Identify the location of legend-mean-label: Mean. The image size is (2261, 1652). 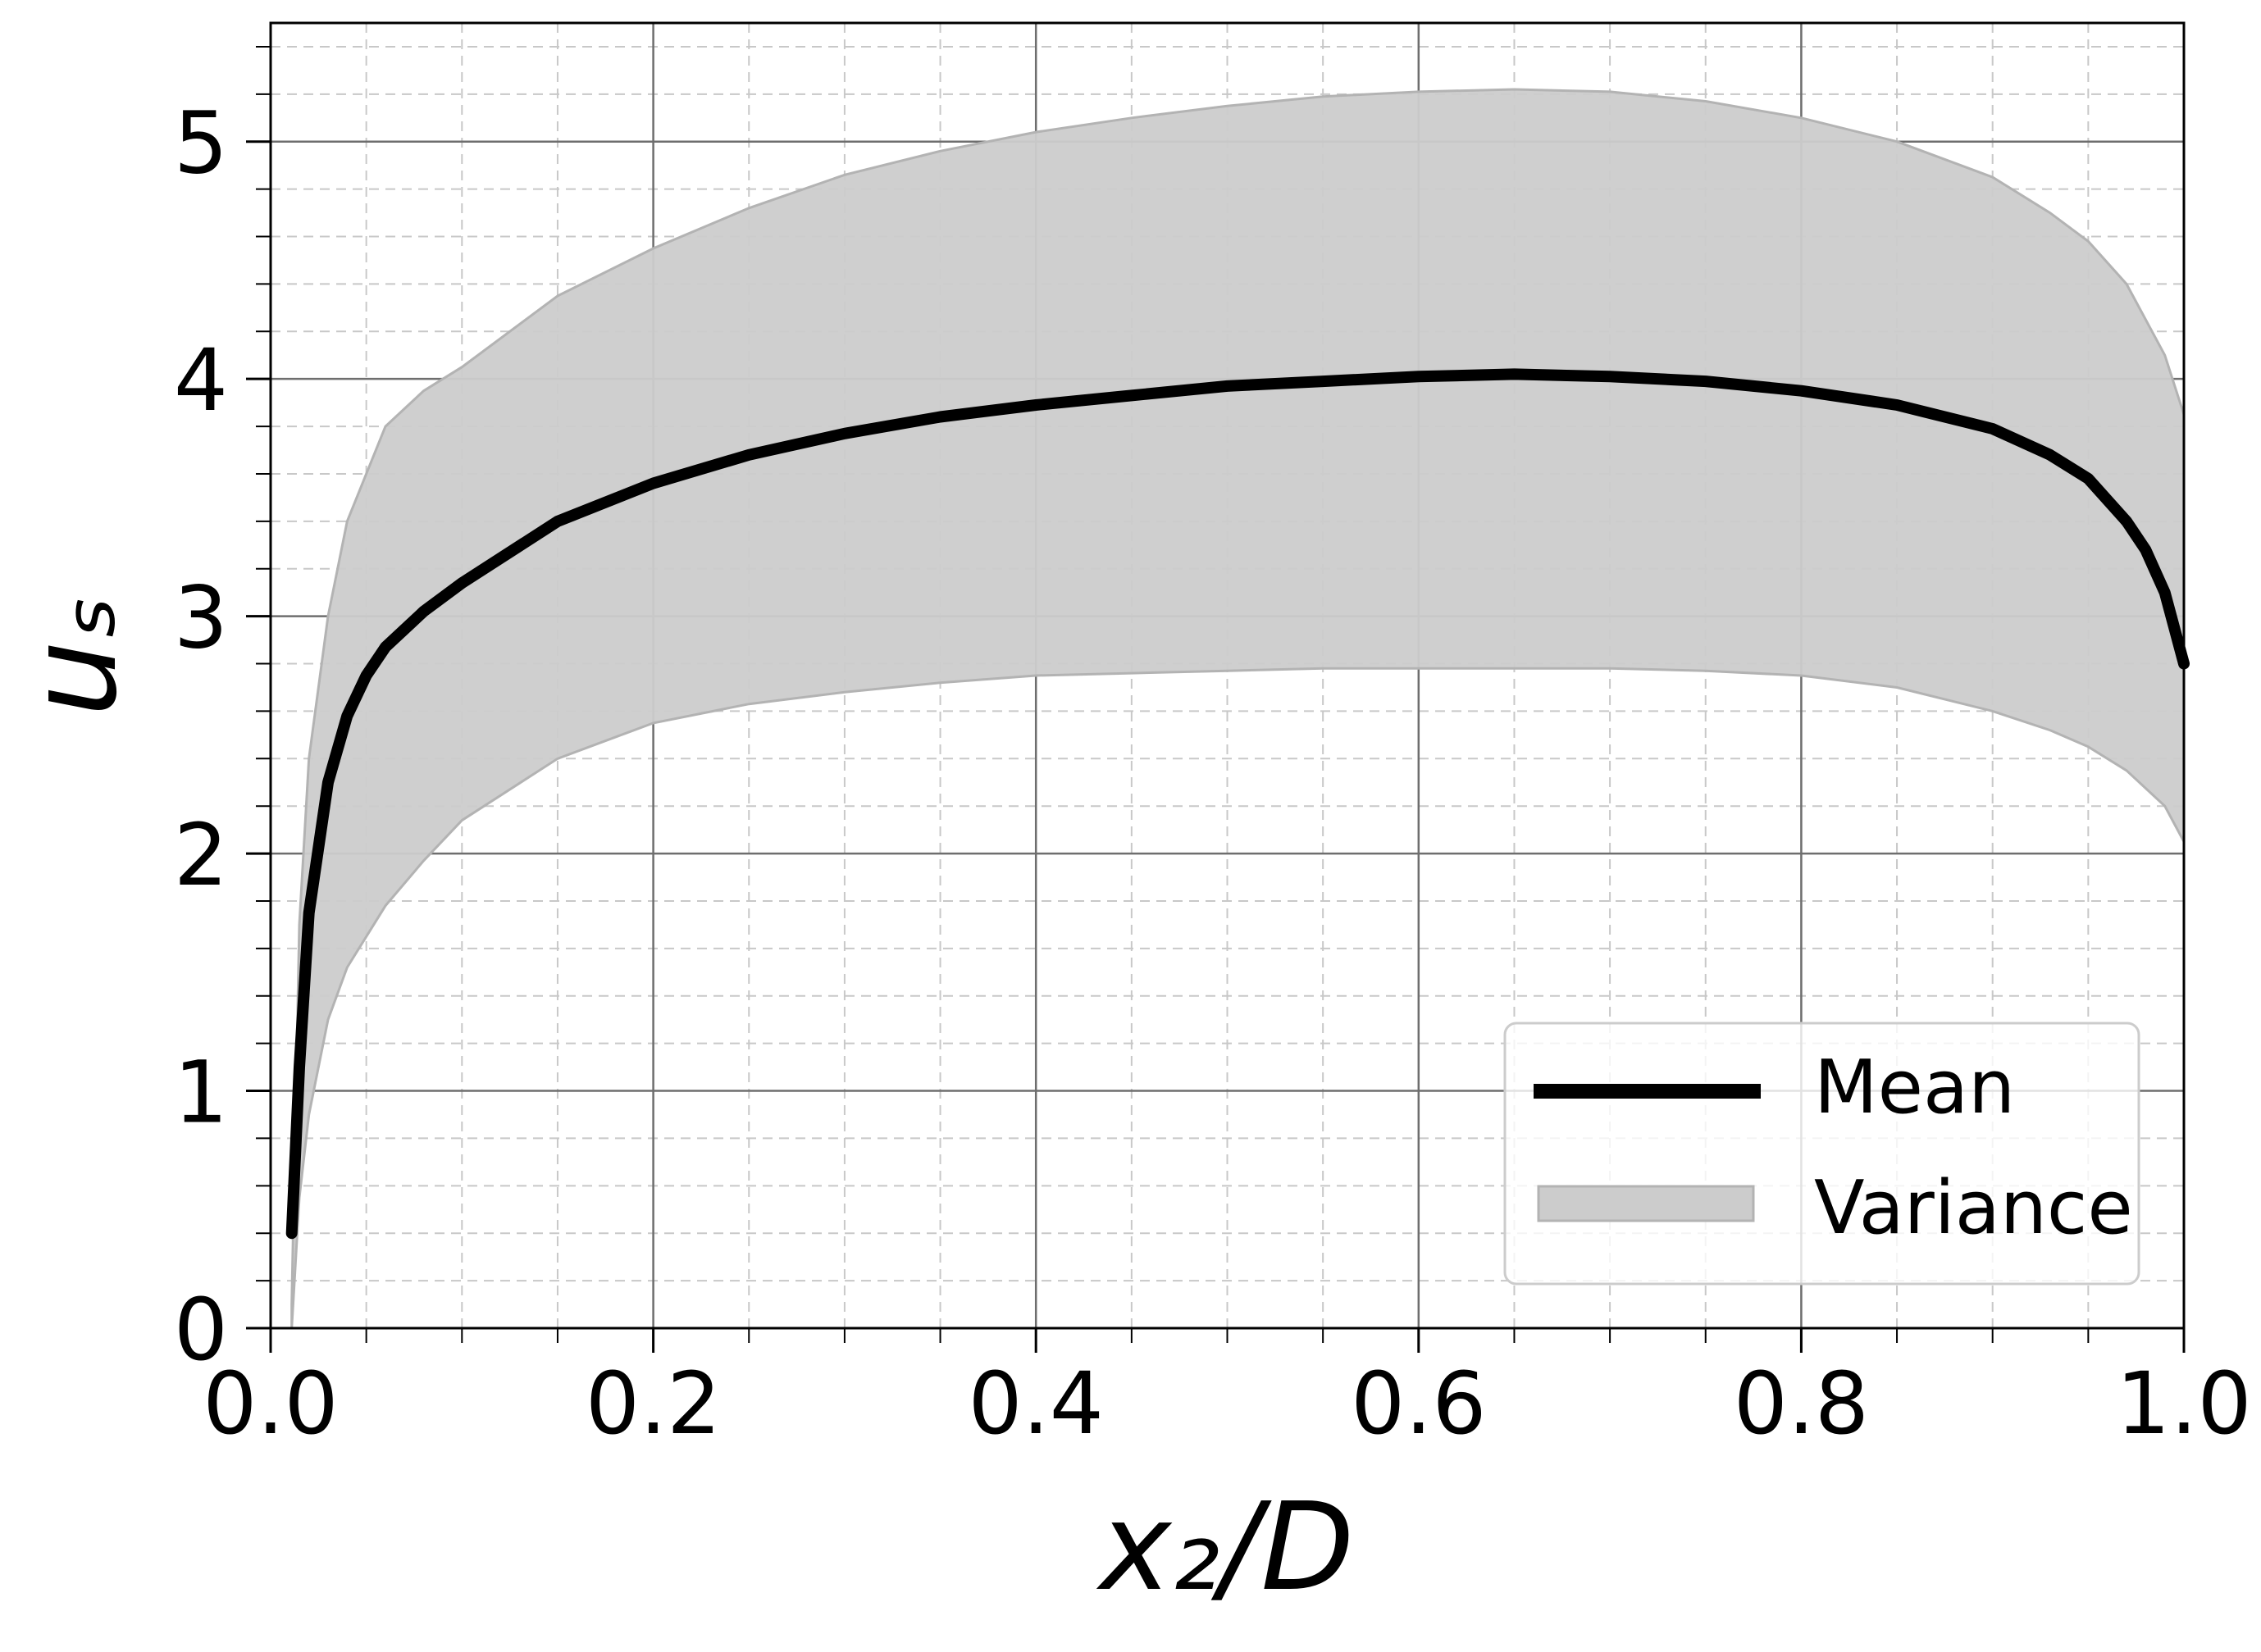
(1914, 1087).